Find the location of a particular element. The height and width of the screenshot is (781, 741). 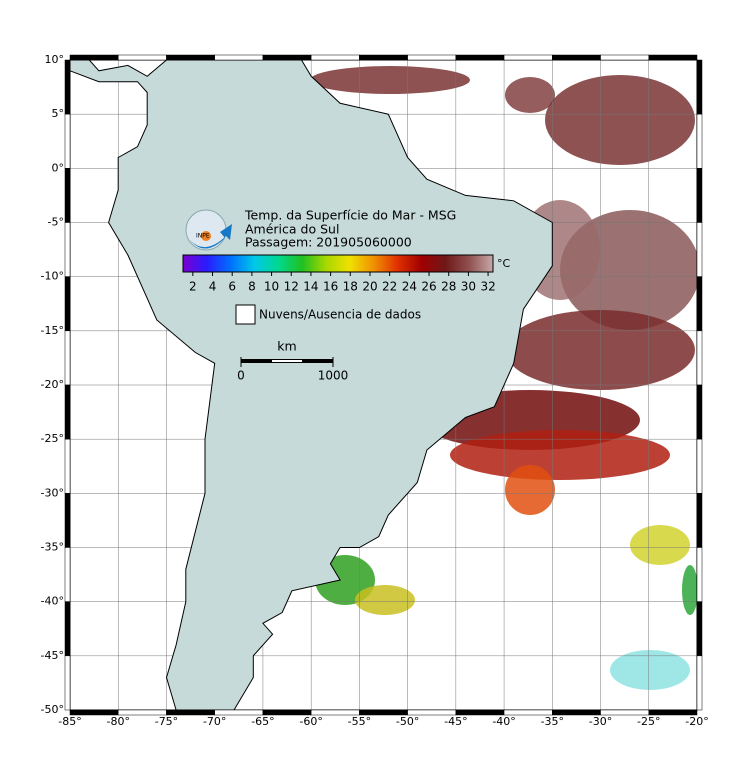

lat-tick-label: -10° is located at coordinates (52, 276).